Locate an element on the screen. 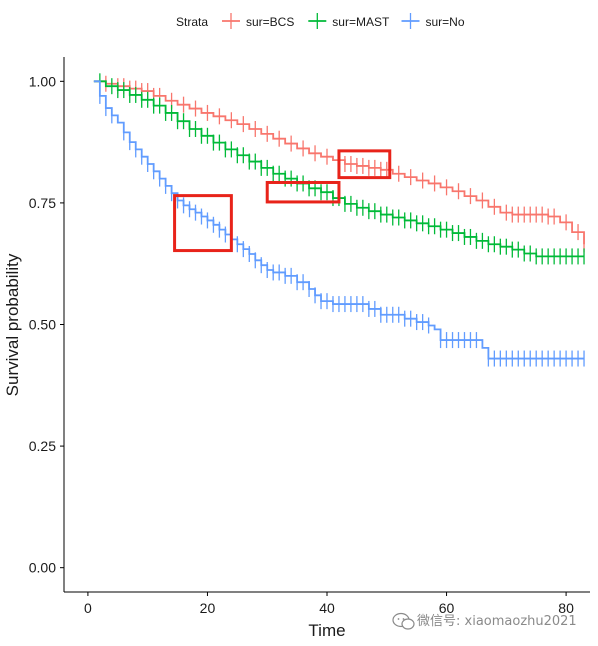 The image size is (598, 646). wechat-icon is located at coordinates (403, 621).